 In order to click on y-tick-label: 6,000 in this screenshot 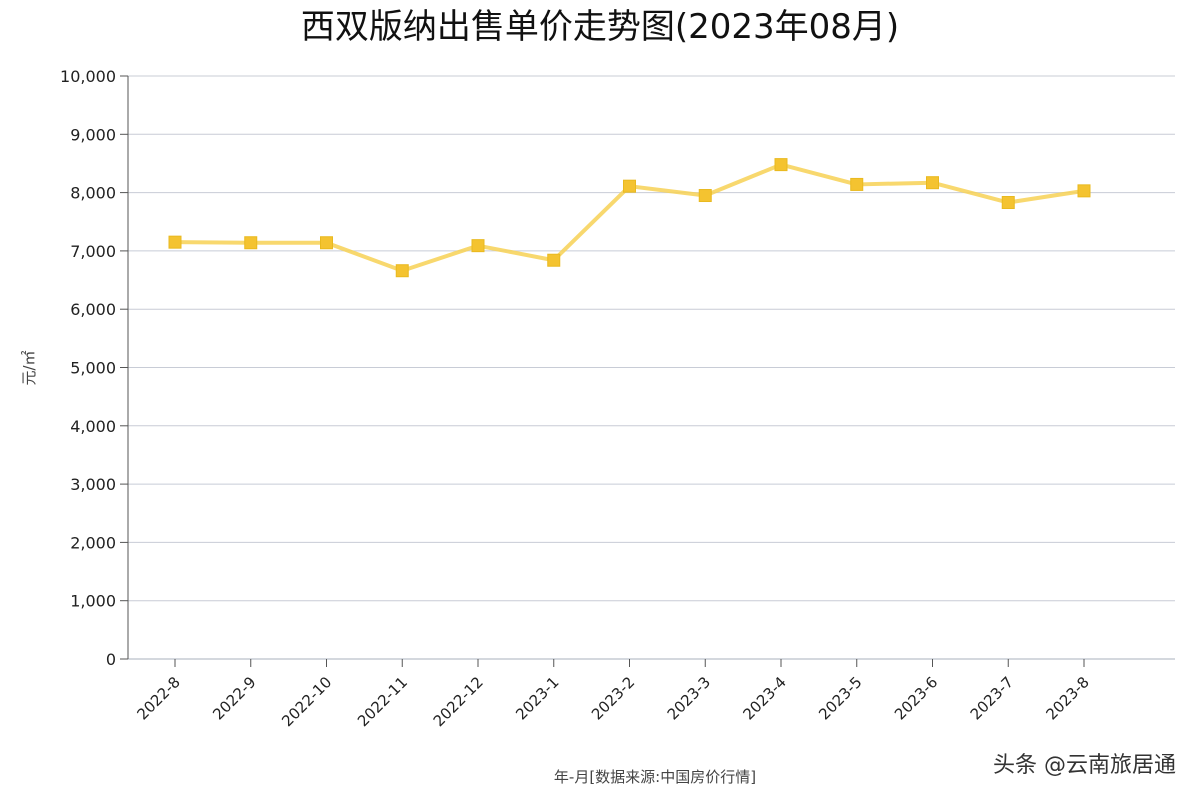, I will do `click(93, 309)`.